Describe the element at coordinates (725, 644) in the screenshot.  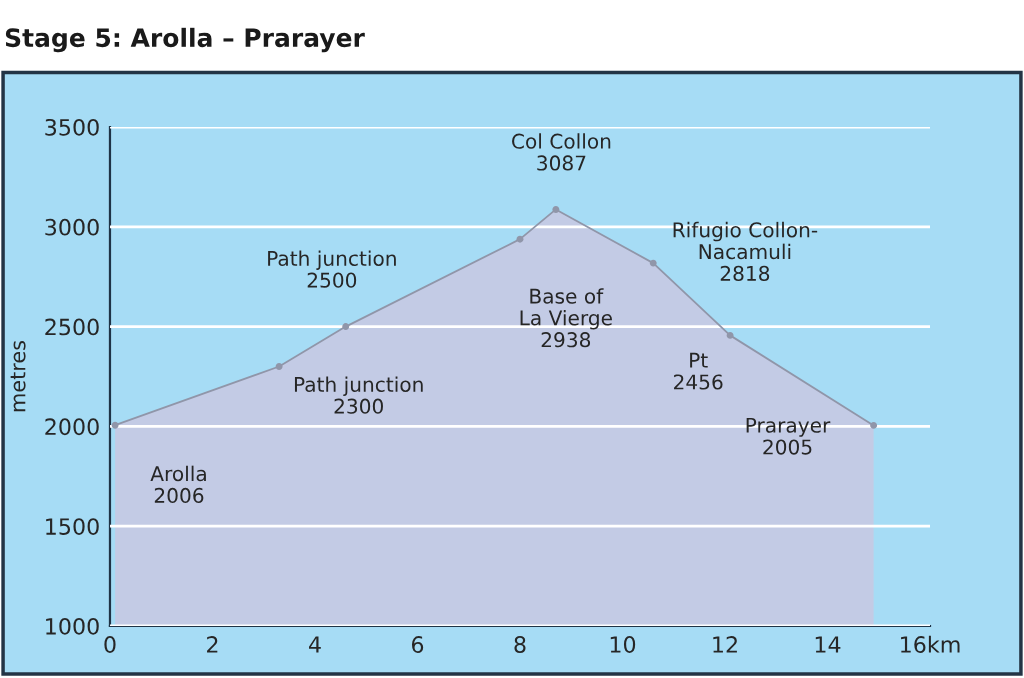
I see `x-tick-label: 12` at that location.